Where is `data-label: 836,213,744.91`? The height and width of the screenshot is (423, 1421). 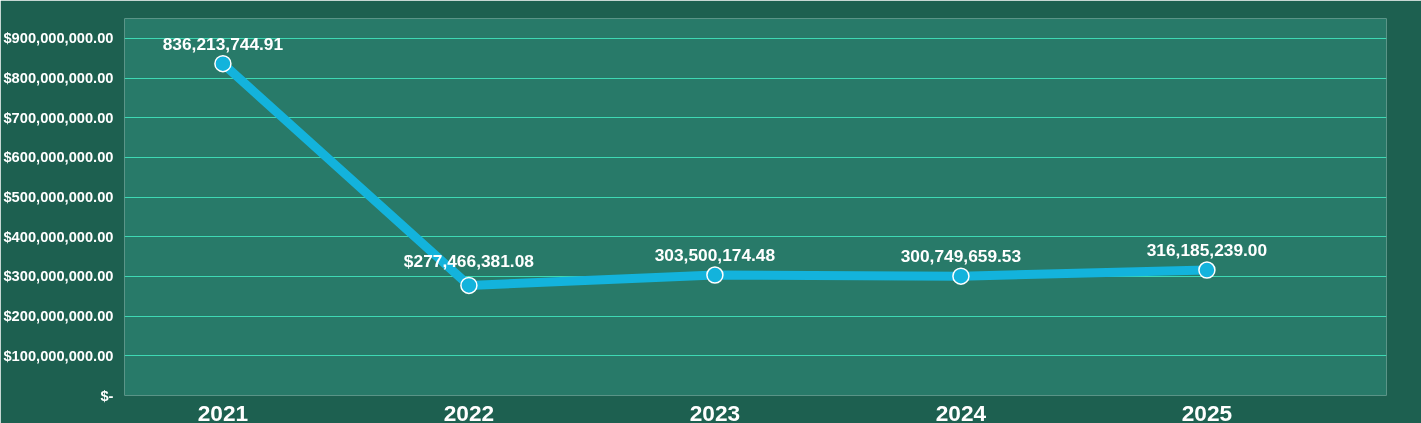 data-label: 836,213,744.91 is located at coordinates (223, 43).